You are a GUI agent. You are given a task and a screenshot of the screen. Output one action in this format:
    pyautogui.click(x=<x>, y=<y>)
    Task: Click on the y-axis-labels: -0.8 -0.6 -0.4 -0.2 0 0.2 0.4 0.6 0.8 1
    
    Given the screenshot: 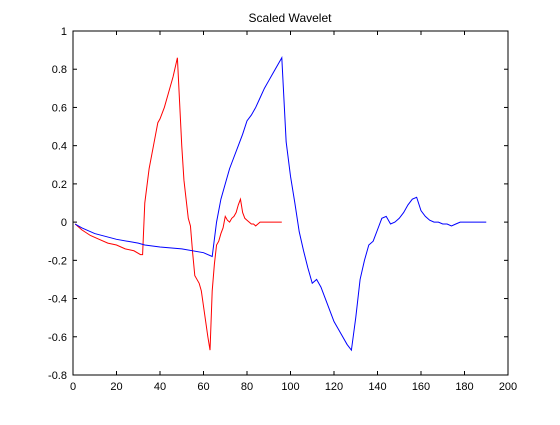 What is the action you would take?
    pyautogui.click(x=57, y=204)
    